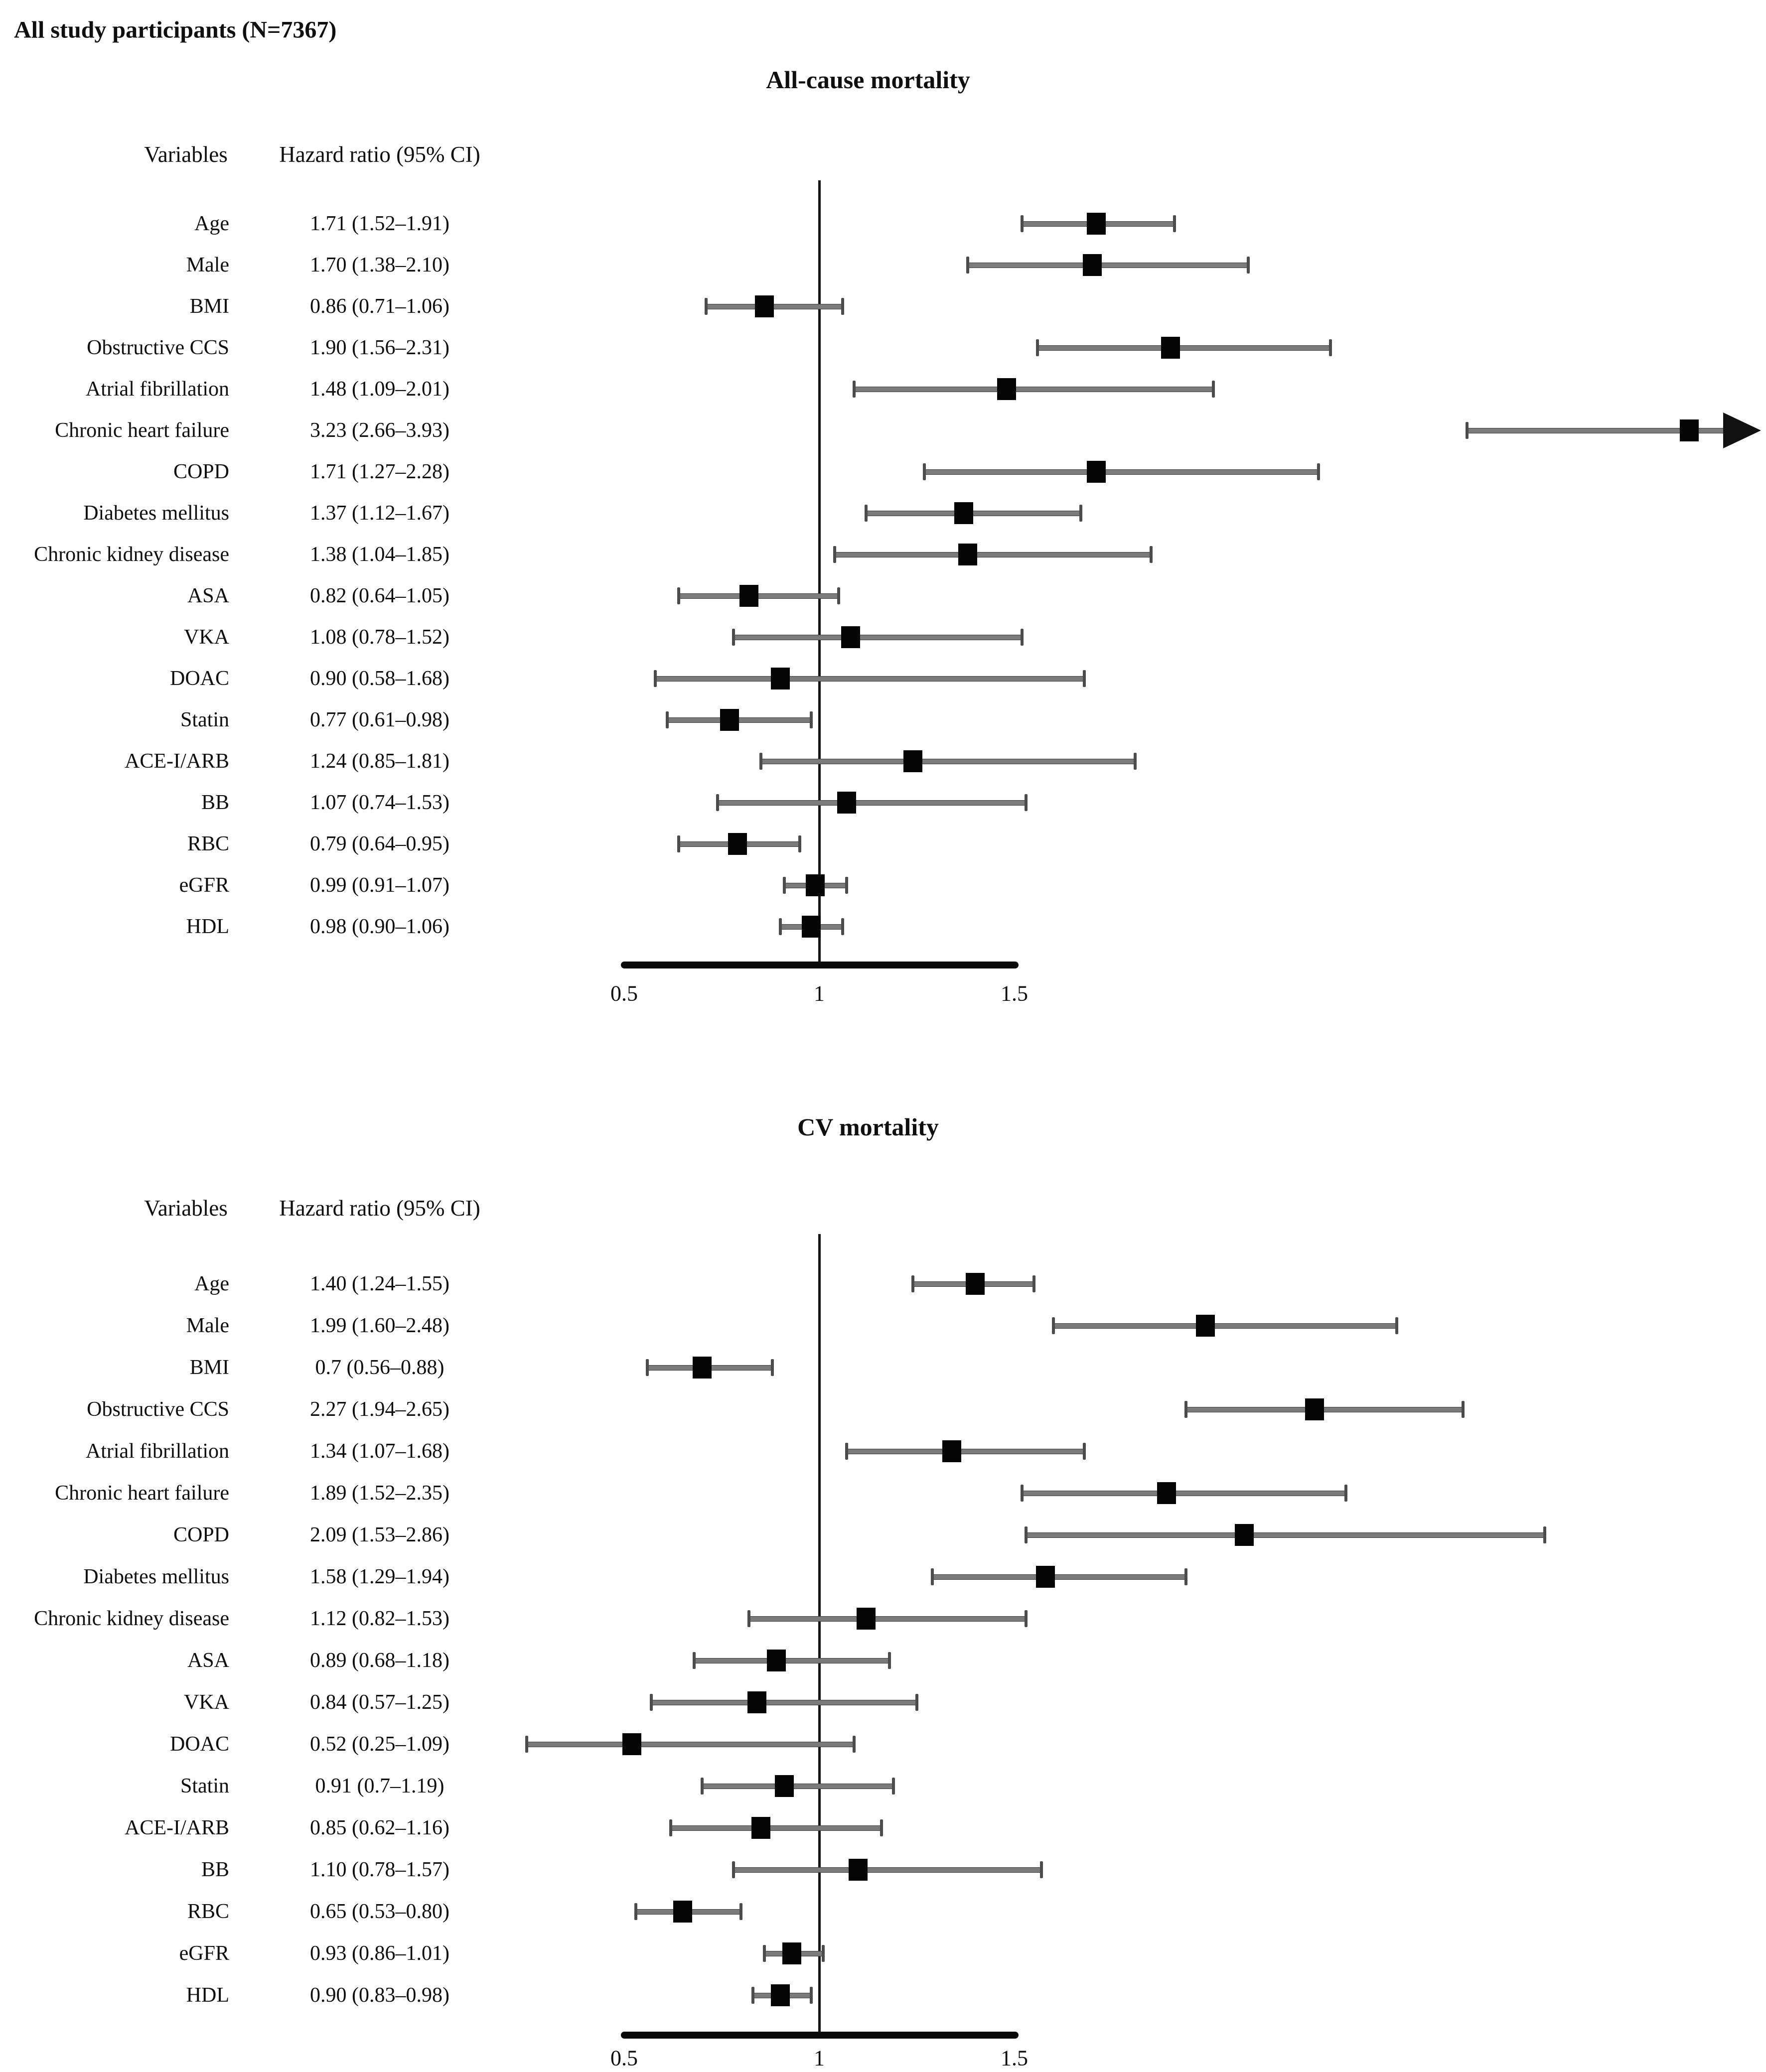 The width and height of the screenshot is (1766, 2072). What do you see at coordinates (379, 1744) in the screenshot?
I see `row-hr-value-doac: 0.52 (0.25–1.09)` at bounding box center [379, 1744].